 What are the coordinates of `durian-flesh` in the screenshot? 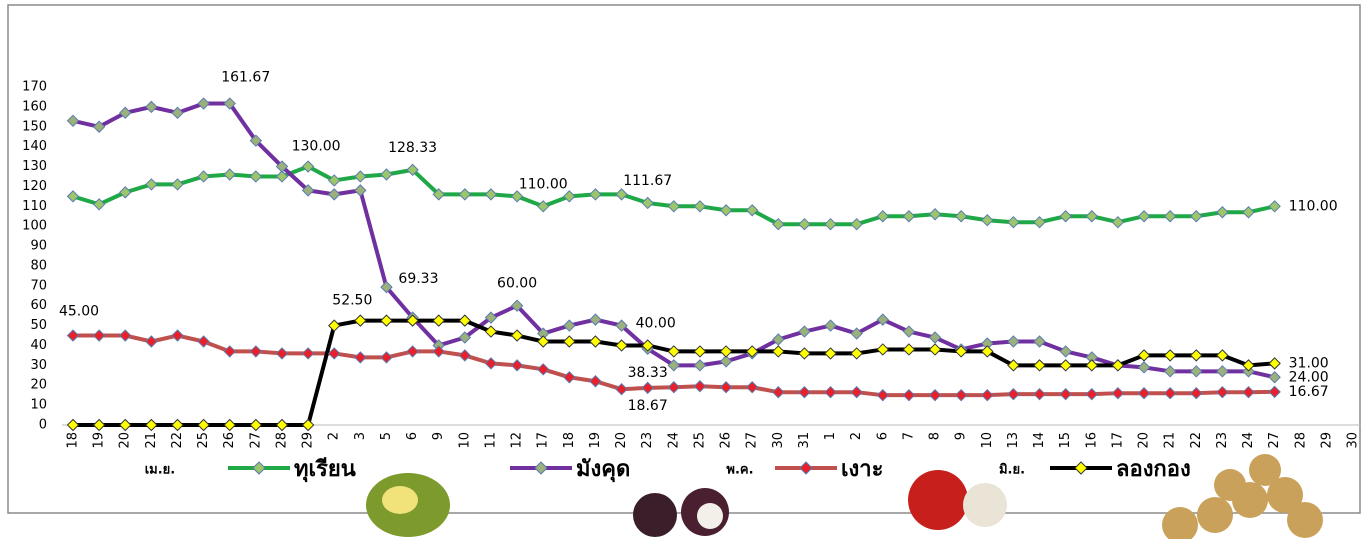 It's located at (400, 500).